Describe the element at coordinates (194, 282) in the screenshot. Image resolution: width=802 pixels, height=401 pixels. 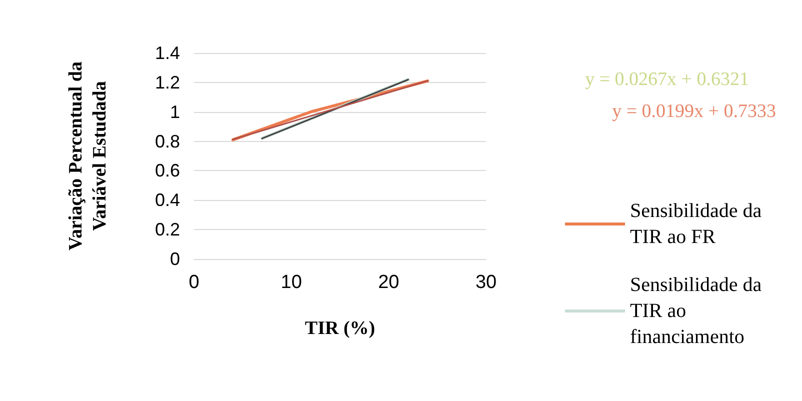
I see `x-tick-label: 0` at that location.